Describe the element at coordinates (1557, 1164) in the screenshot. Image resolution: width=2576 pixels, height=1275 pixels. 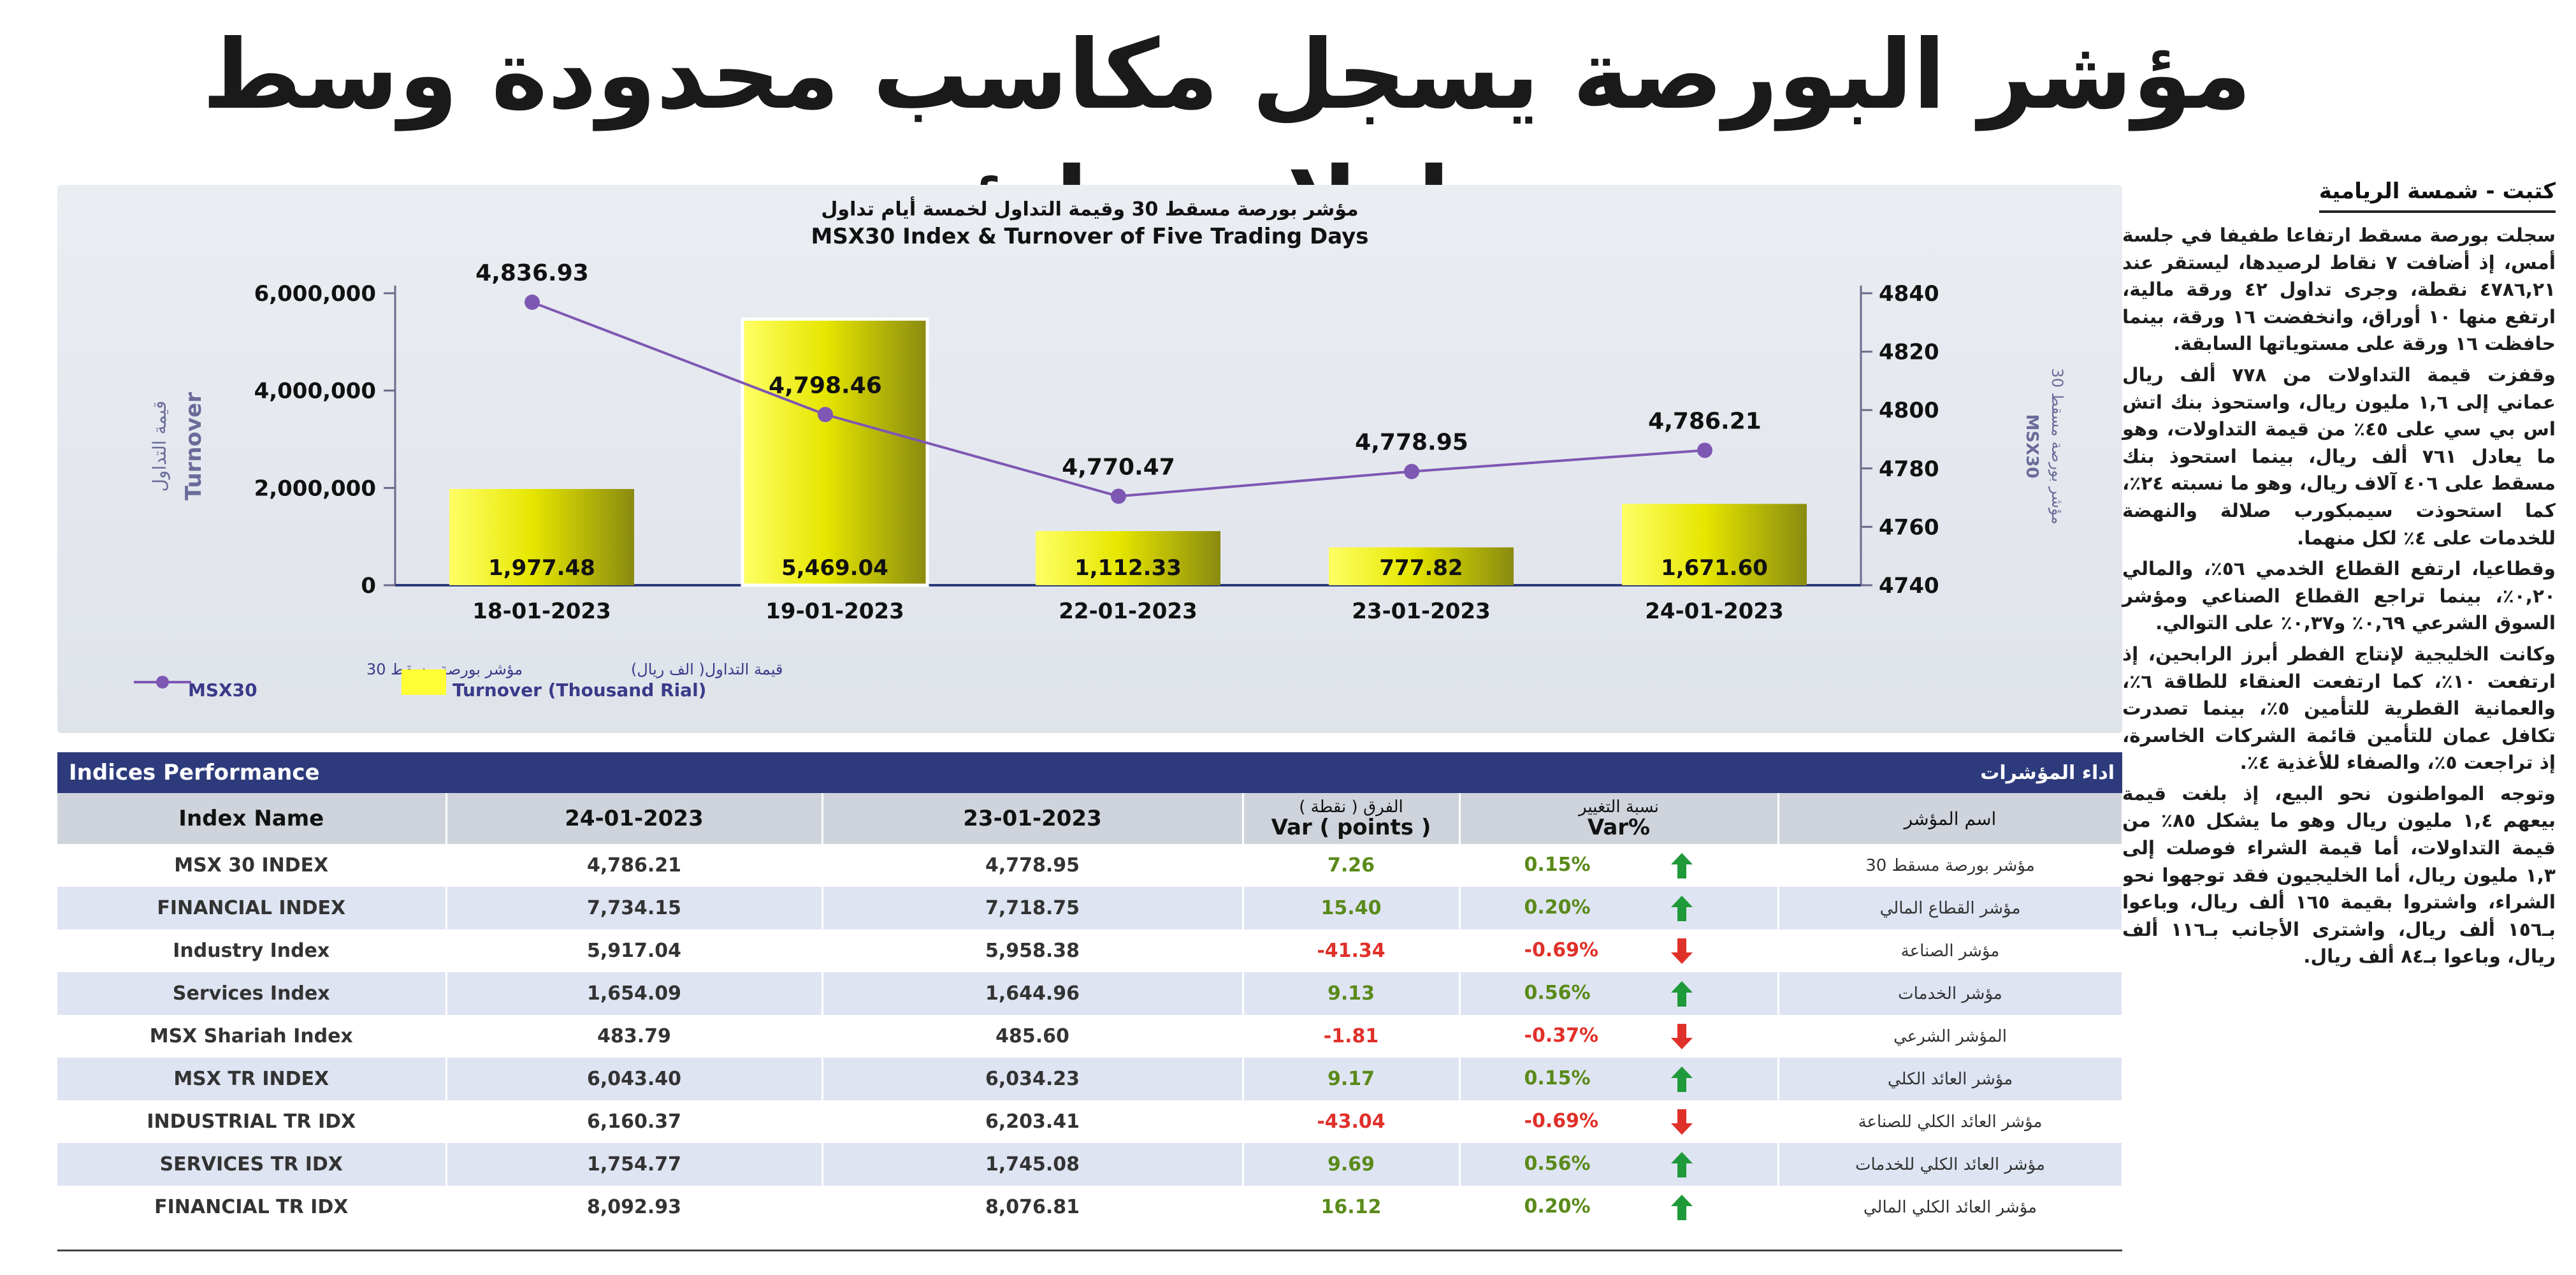
I see `var-percent-value: 0.56%` at that location.